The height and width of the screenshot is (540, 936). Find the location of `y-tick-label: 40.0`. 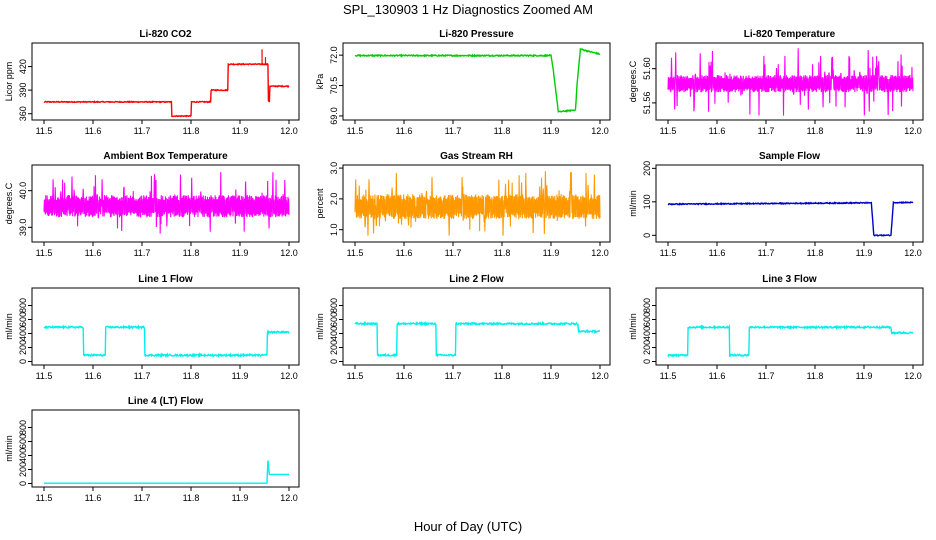

y-tick-label: 40.0 is located at coordinates (23, 191).